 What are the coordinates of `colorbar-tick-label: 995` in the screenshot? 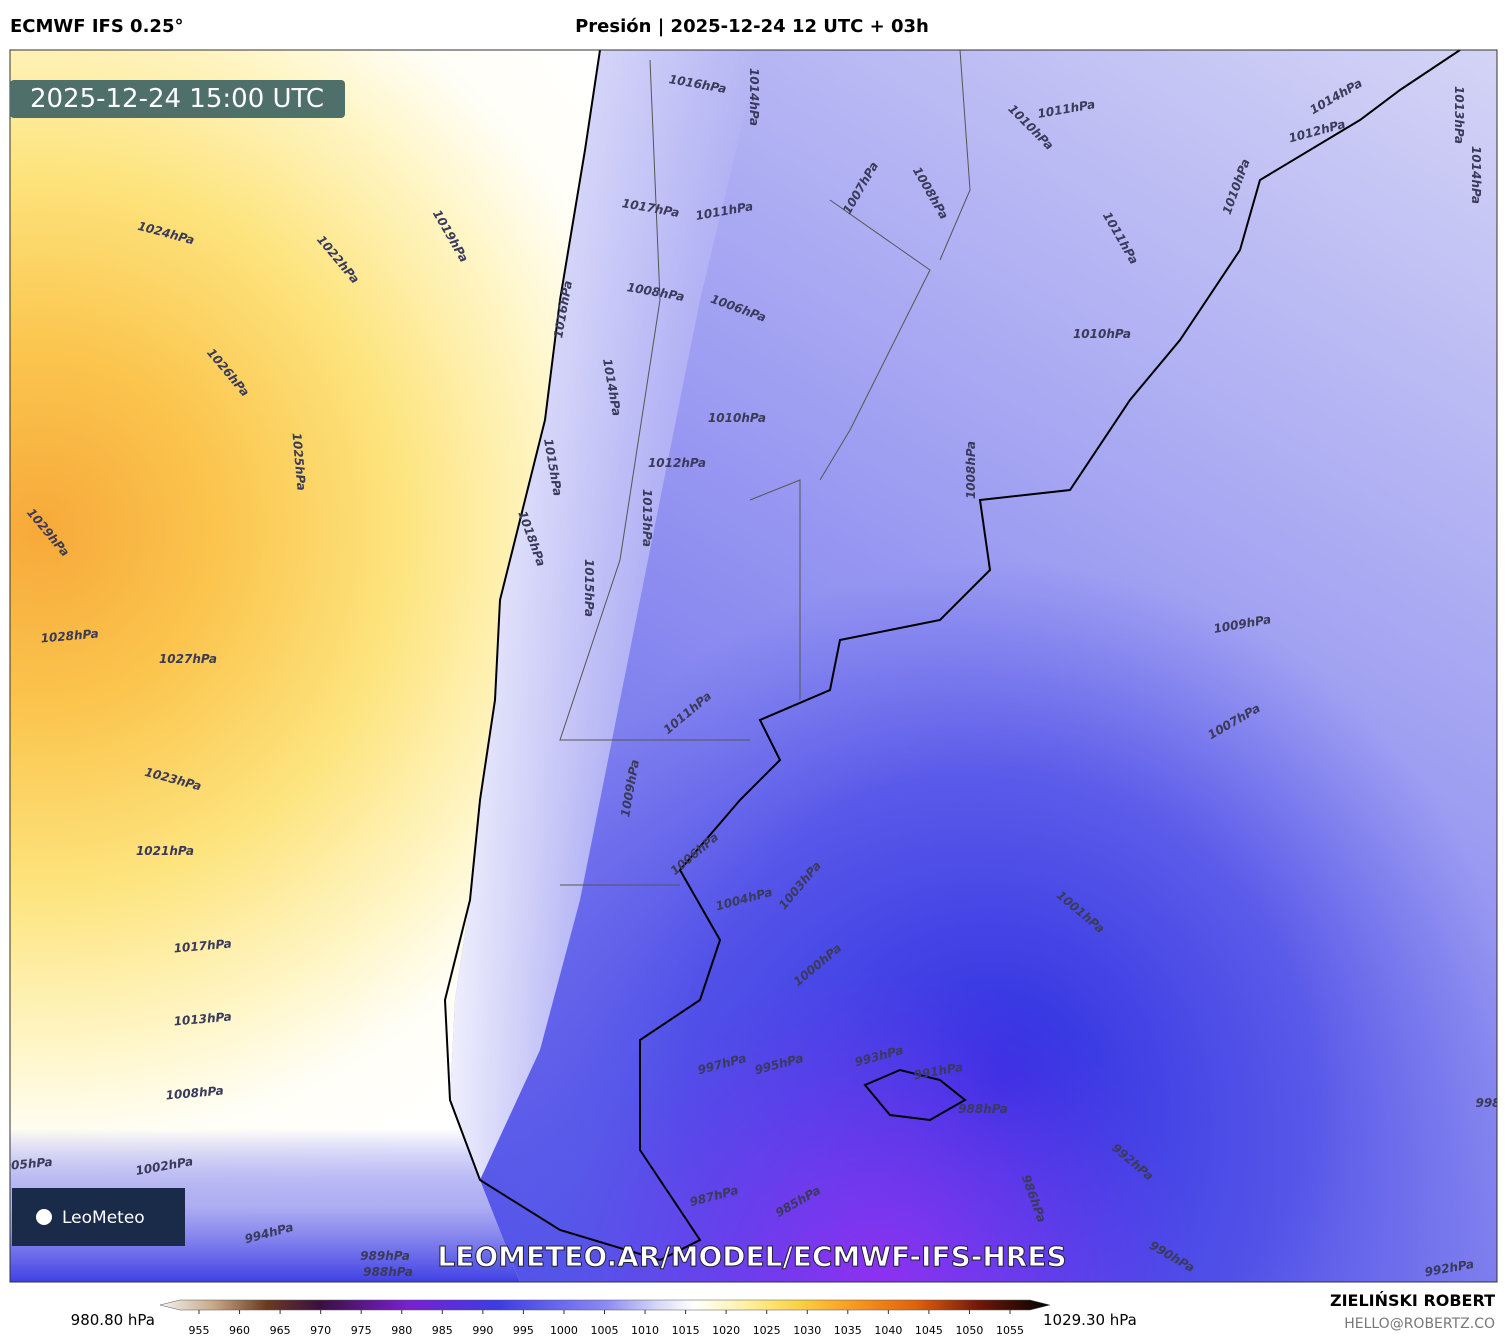 It's located at (523, 1330).